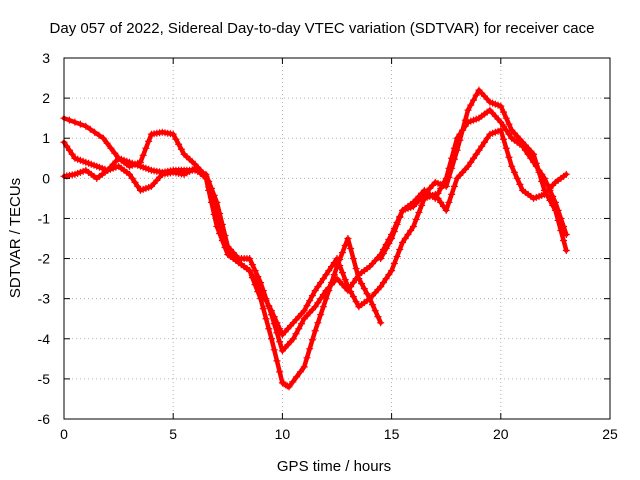 Image resolution: width=640 pixels, height=480 pixels. Describe the element at coordinates (392, 434) in the screenshot. I see `x-tick-label: 15` at that location.